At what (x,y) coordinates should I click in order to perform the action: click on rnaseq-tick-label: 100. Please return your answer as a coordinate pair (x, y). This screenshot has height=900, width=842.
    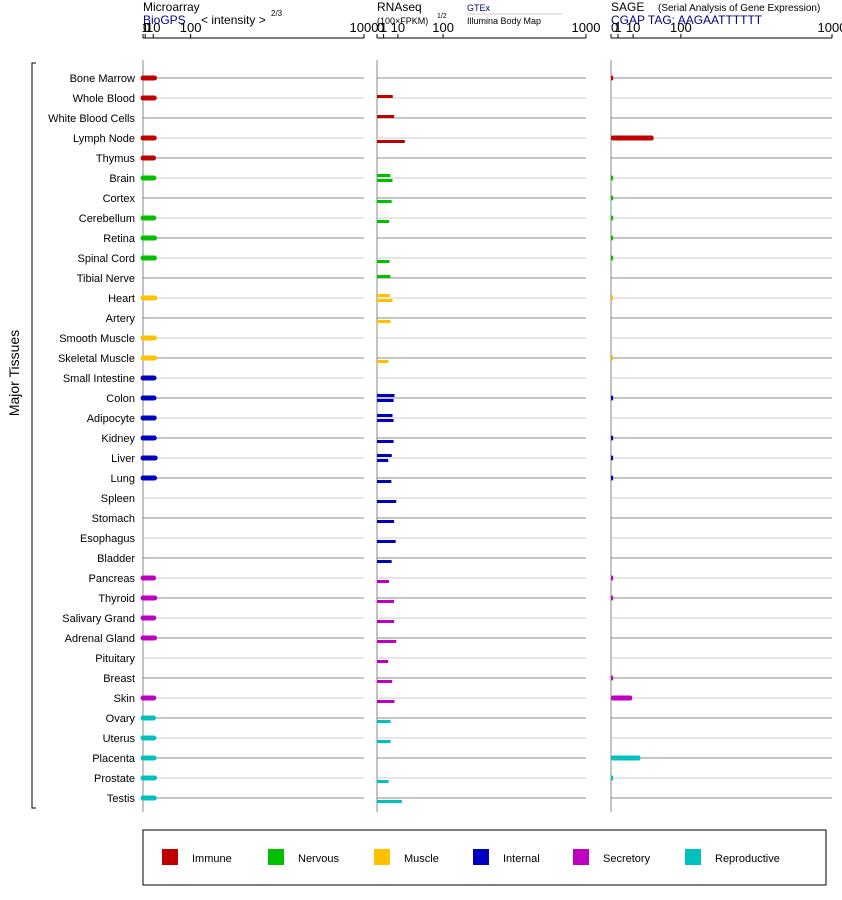
    Looking at the image, I should click on (443, 27).